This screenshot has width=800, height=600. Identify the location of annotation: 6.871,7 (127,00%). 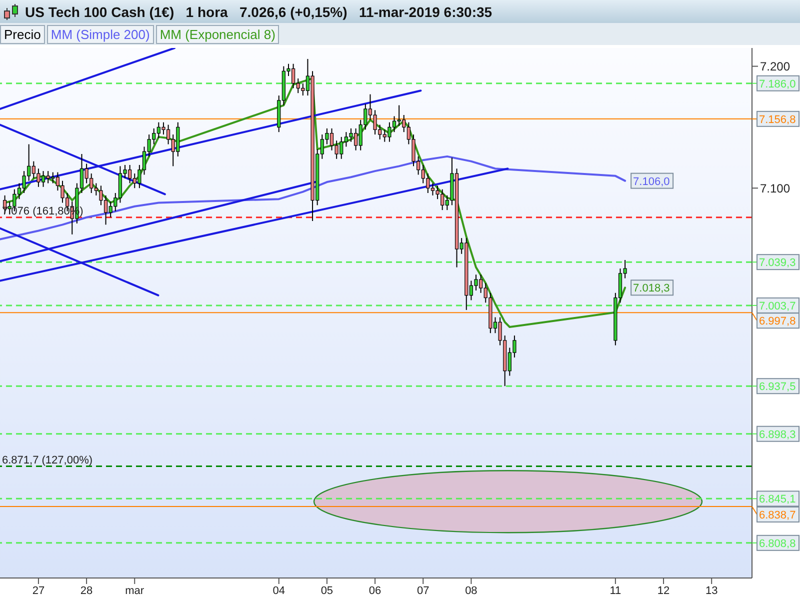
(47, 460).